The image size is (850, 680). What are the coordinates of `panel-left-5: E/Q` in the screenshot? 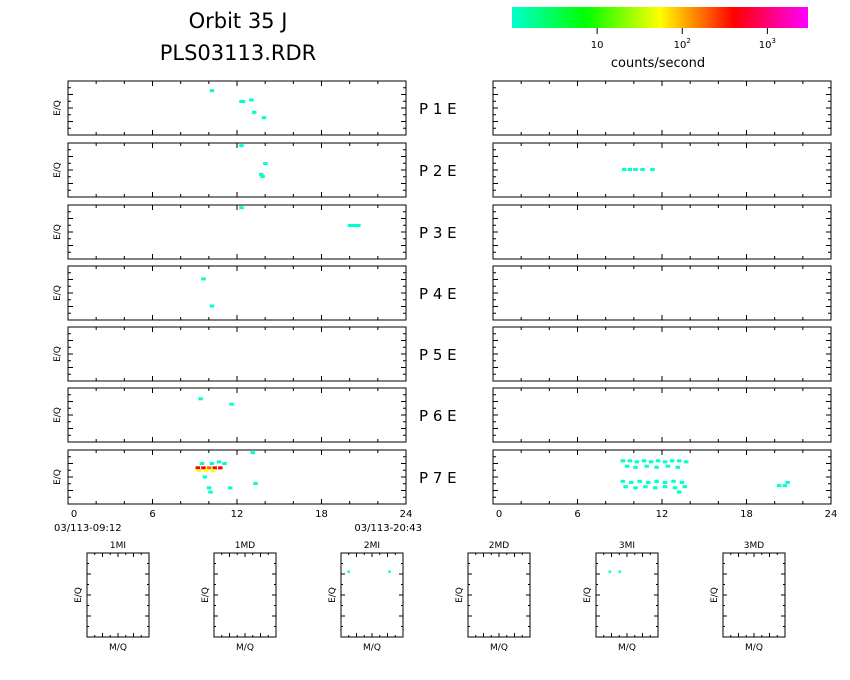 It's located at (230, 354).